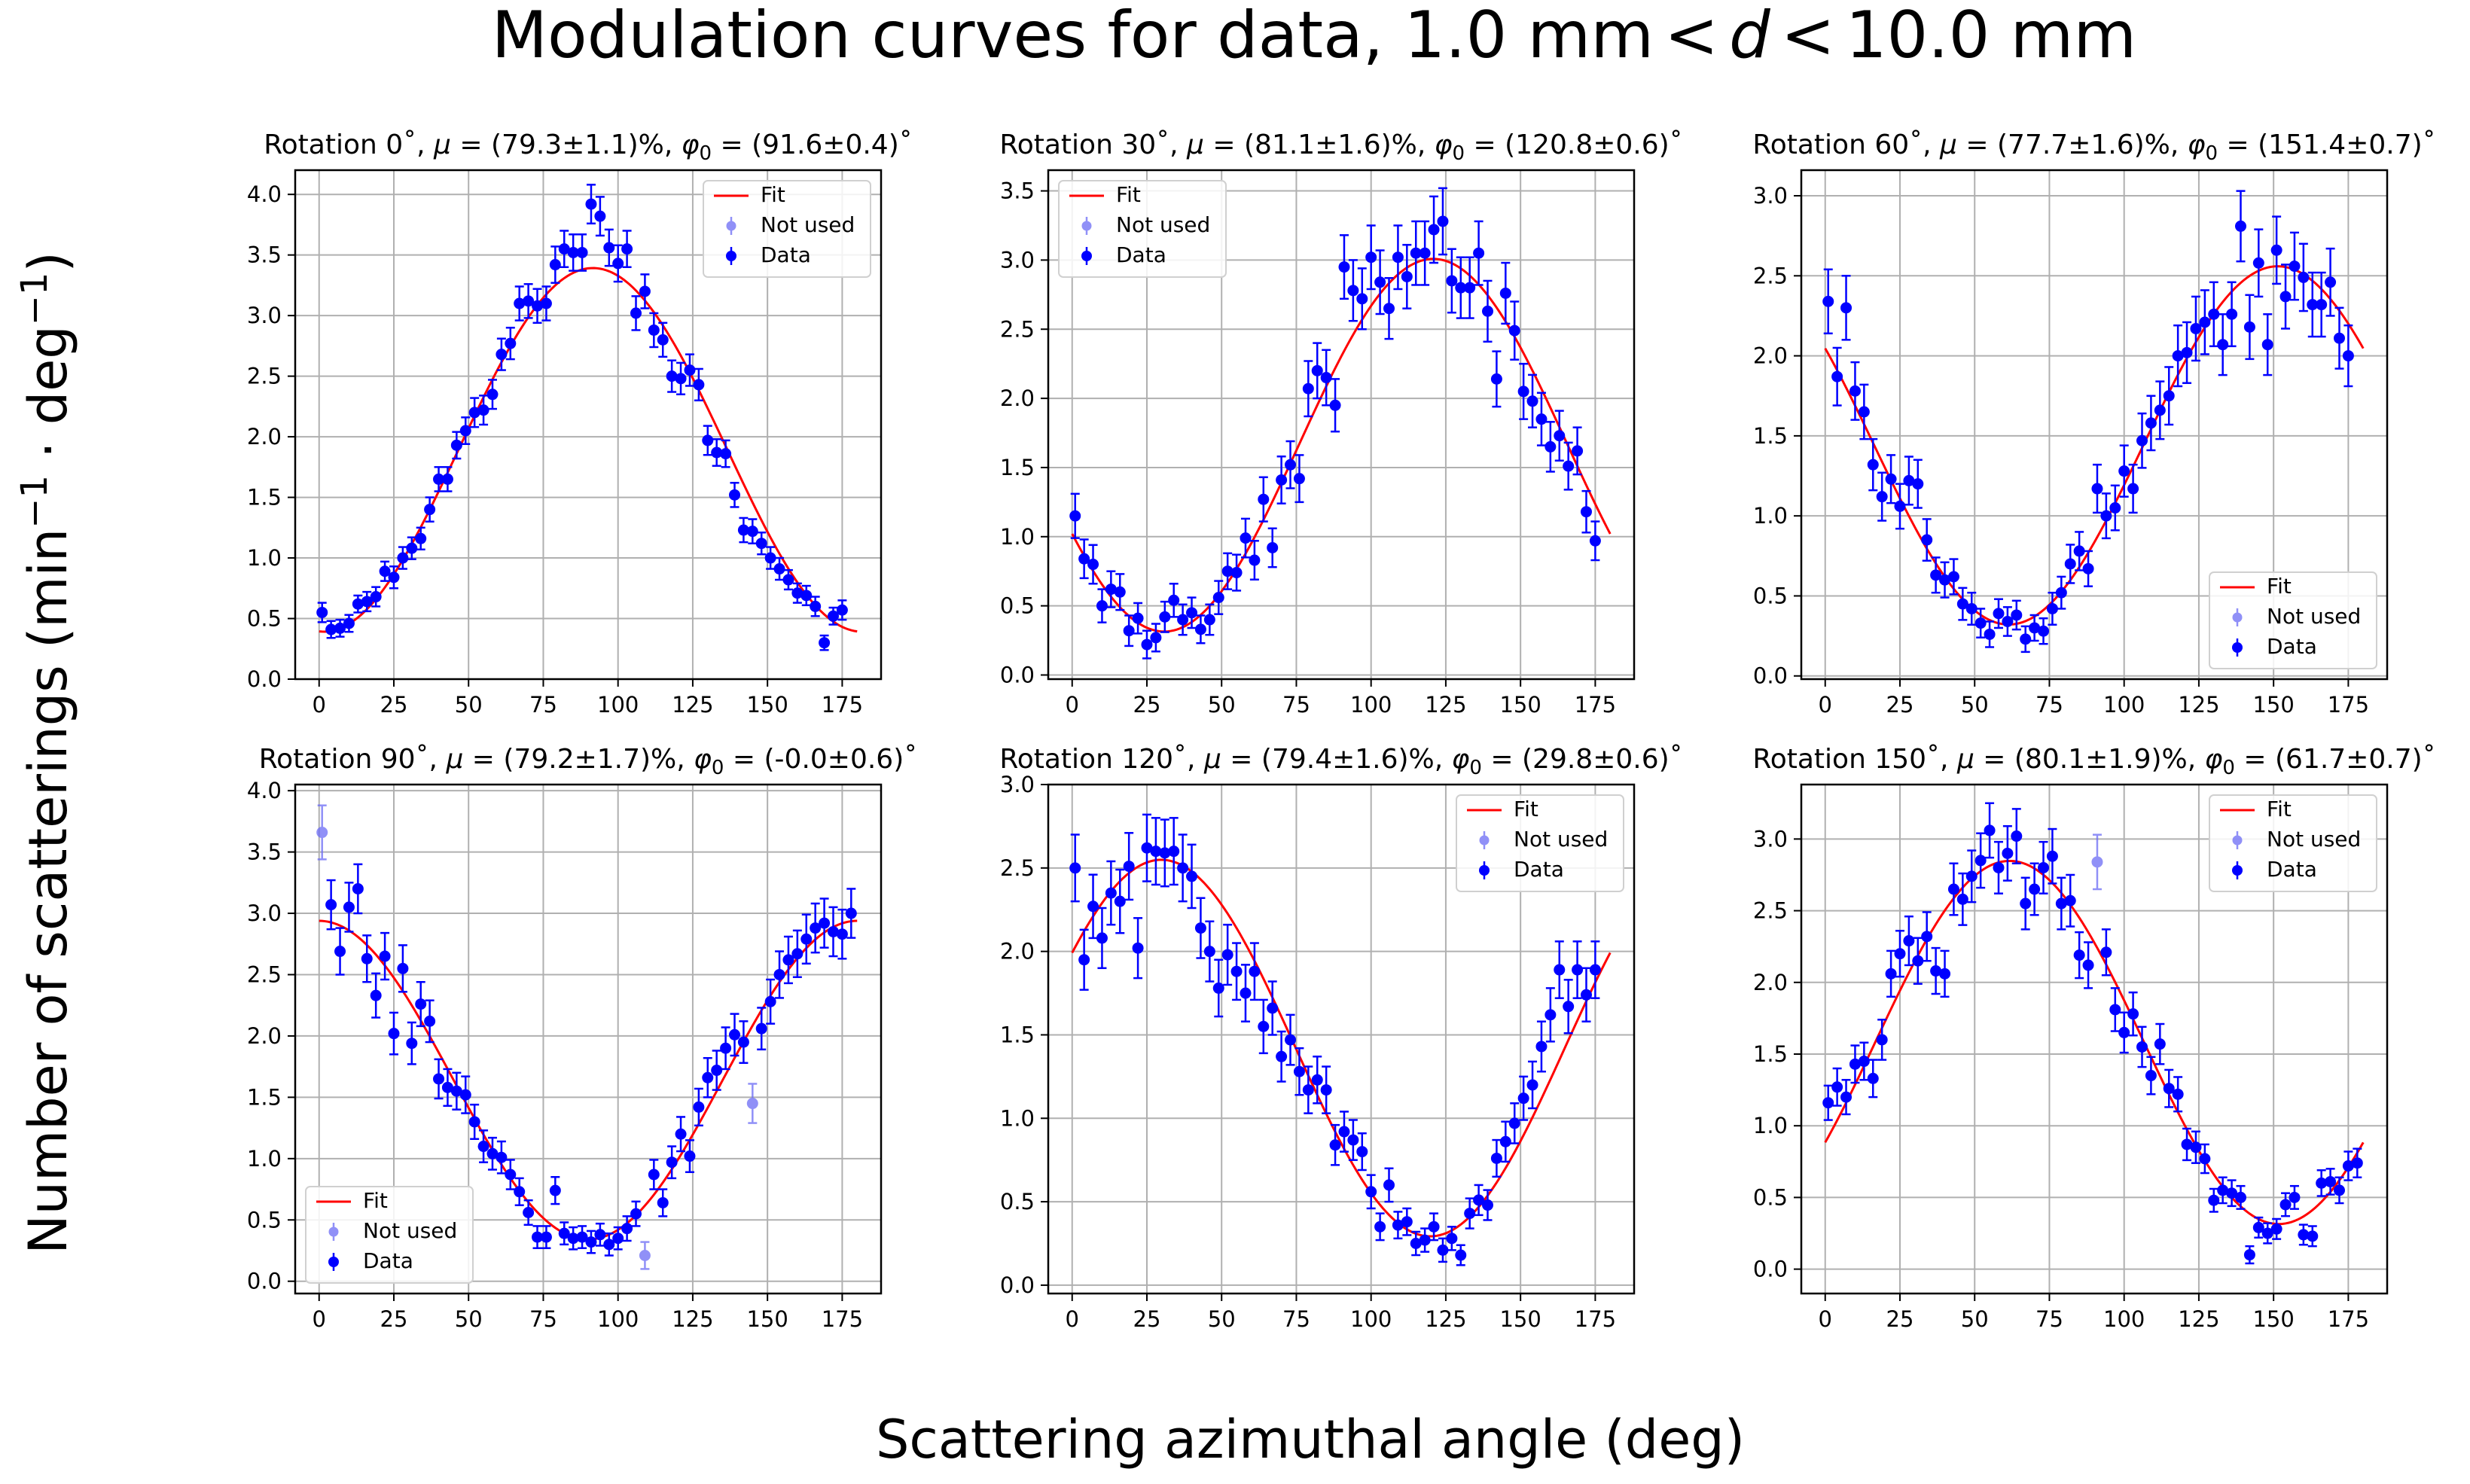 The width and height of the screenshot is (2470, 1484). Describe the element at coordinates (1128, 194) in the screenshot. I see `legend-fit-label: Fit` at that location.